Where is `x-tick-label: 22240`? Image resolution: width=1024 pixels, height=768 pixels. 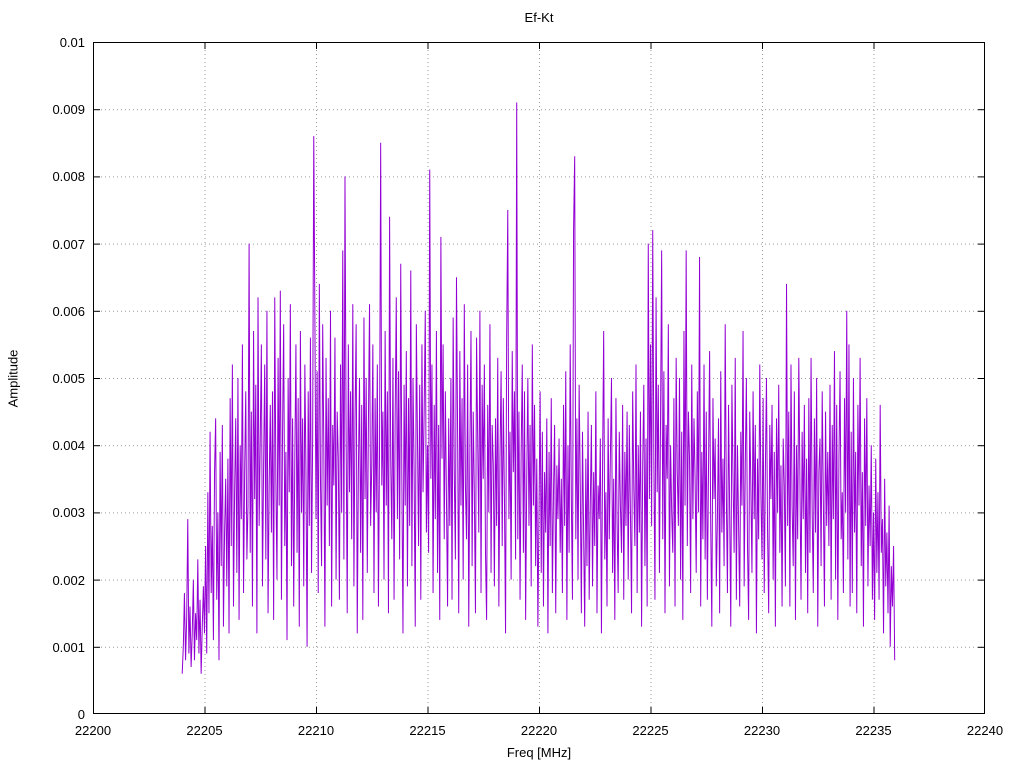 x-tick-label: 22240 is located at coordinates (985, 730).